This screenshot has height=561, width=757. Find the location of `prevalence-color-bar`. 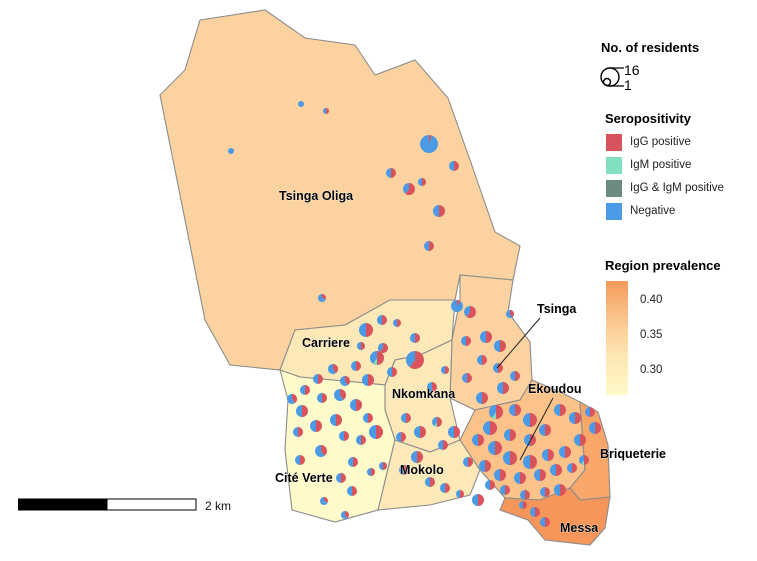

prevalence-color-bar is located at coordinates (617, 338).